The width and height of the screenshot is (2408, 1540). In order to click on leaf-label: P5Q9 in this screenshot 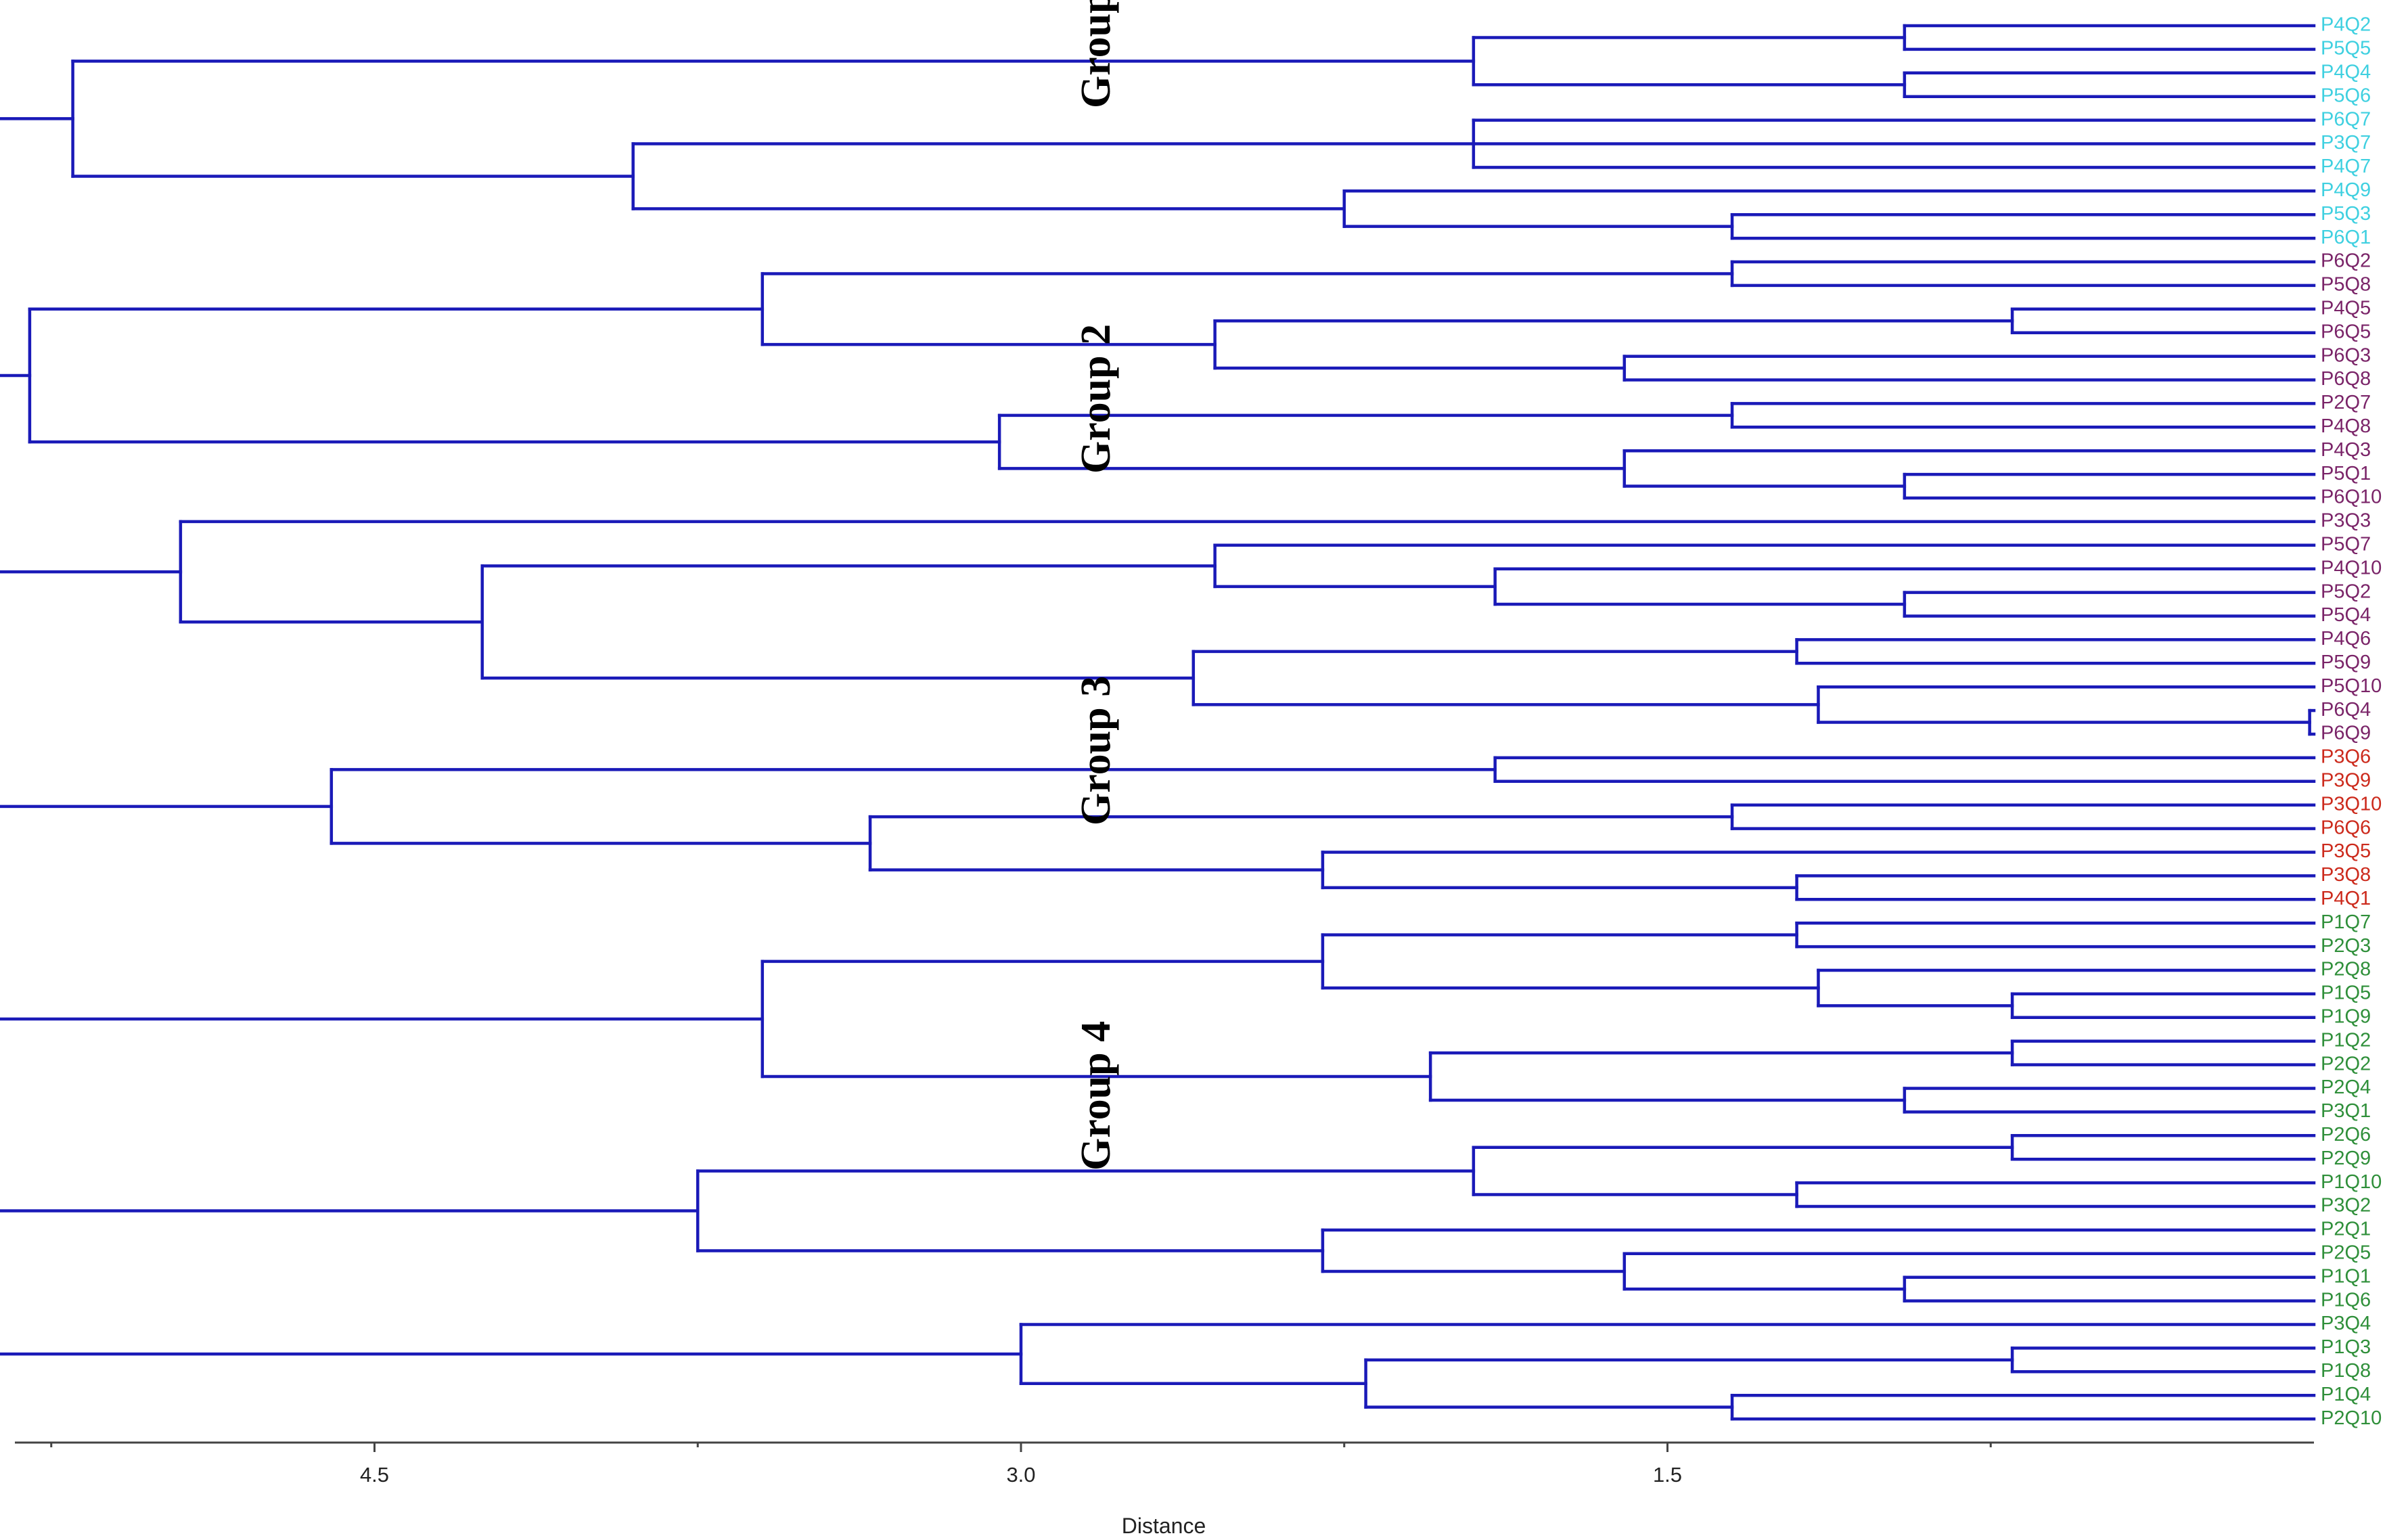, I will do `click(2346, 662)`.